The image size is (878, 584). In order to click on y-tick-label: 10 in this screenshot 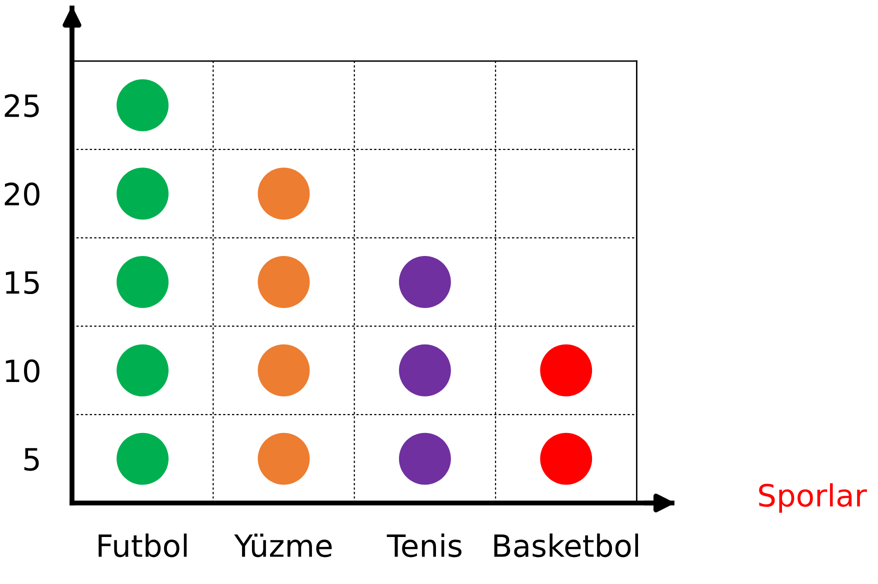, I will do `click(23, 370)`.